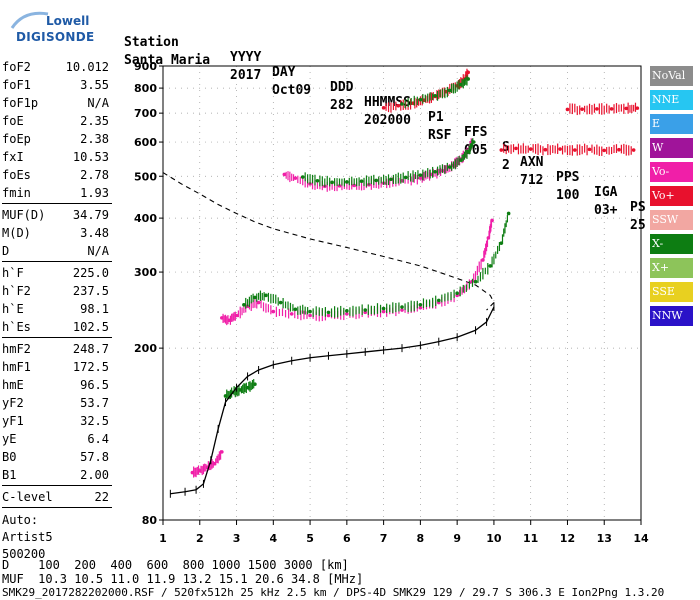 The width and height of the screenshot is (700, 600). I want to click on param-row: foE 2.35, so click(57, 121).